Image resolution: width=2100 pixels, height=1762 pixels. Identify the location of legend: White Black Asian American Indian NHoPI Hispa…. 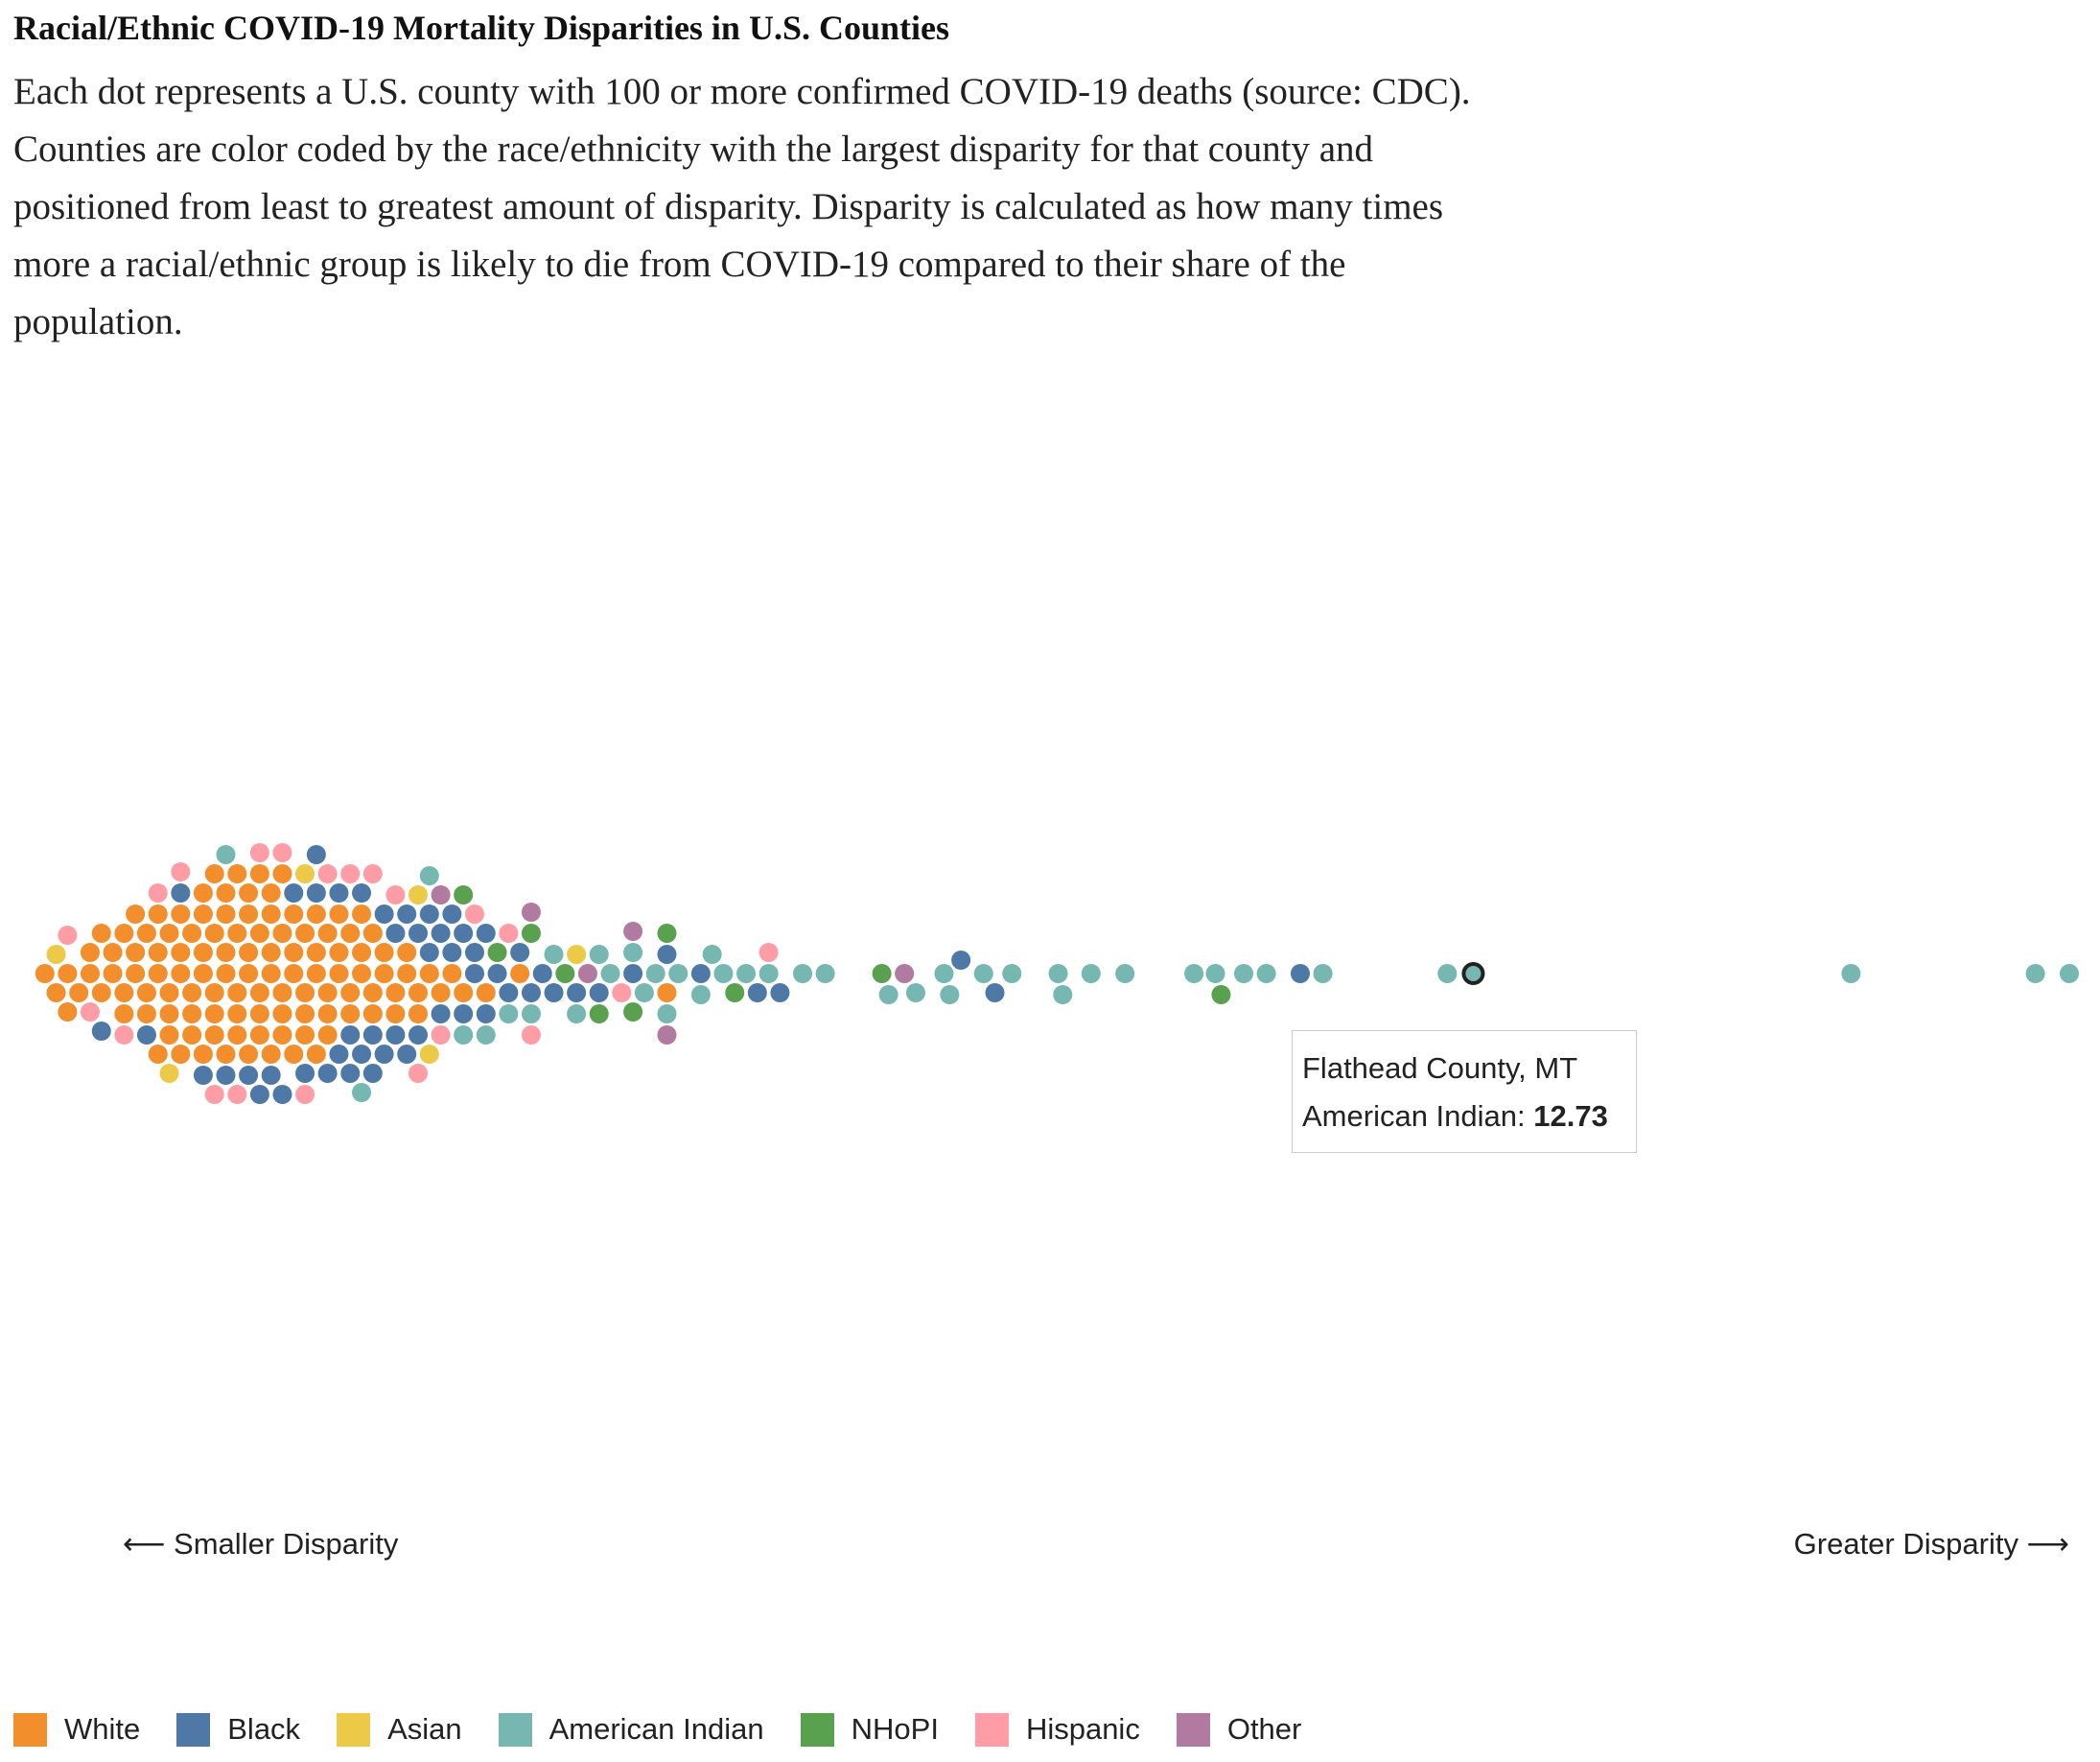
(657, 1729).